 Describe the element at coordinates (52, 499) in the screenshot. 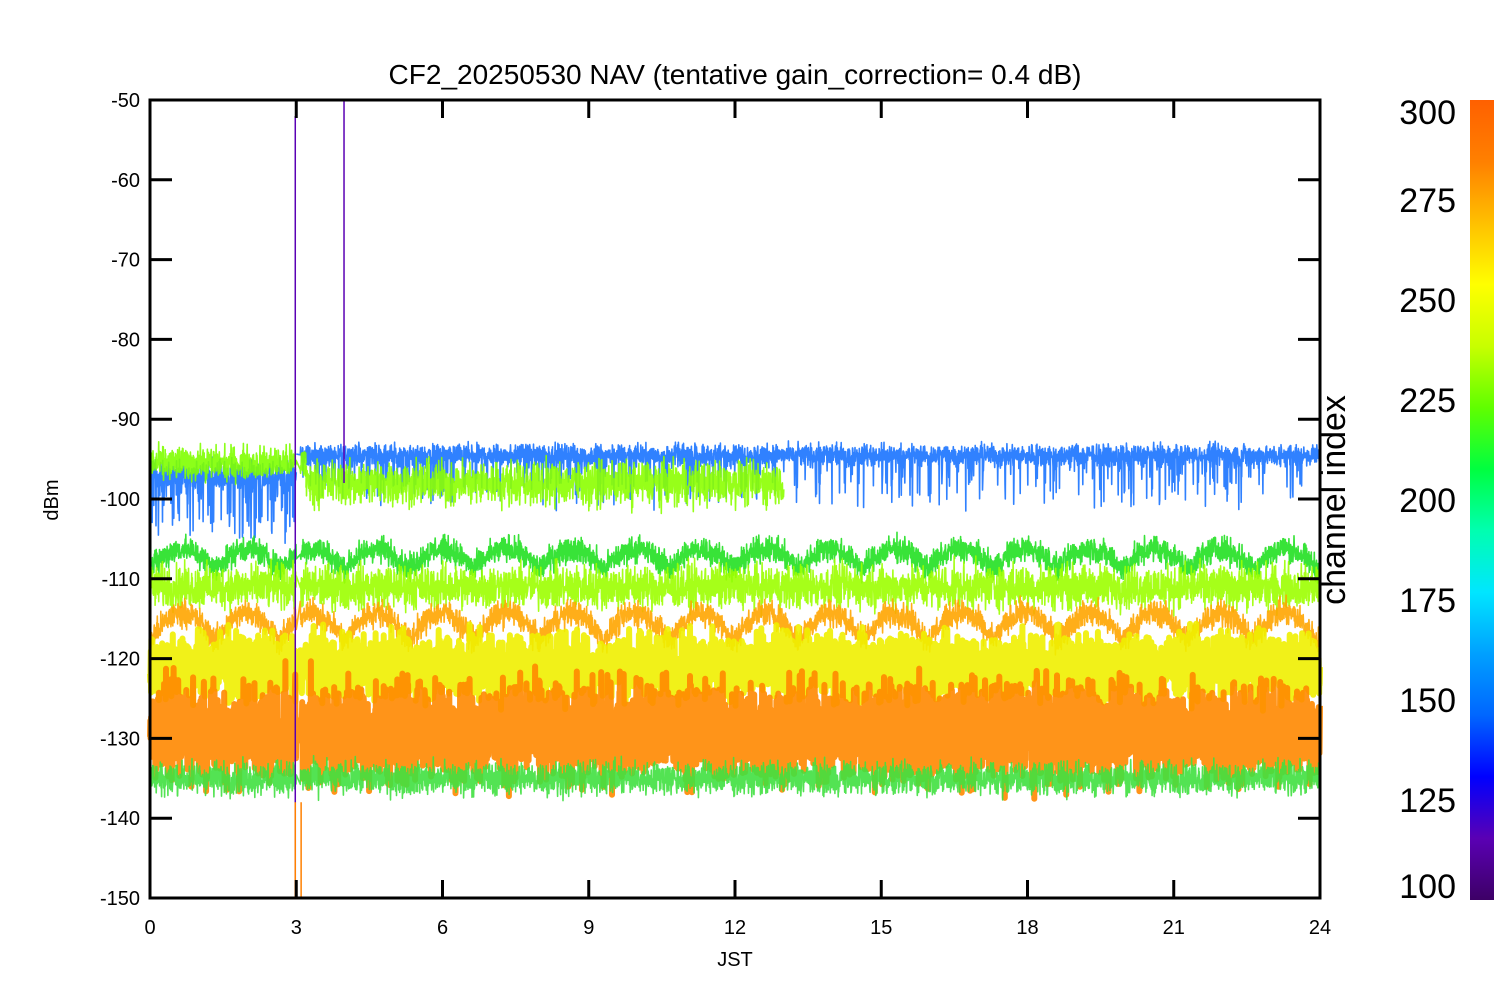

I see `y-axis-label: dBm` at that location.